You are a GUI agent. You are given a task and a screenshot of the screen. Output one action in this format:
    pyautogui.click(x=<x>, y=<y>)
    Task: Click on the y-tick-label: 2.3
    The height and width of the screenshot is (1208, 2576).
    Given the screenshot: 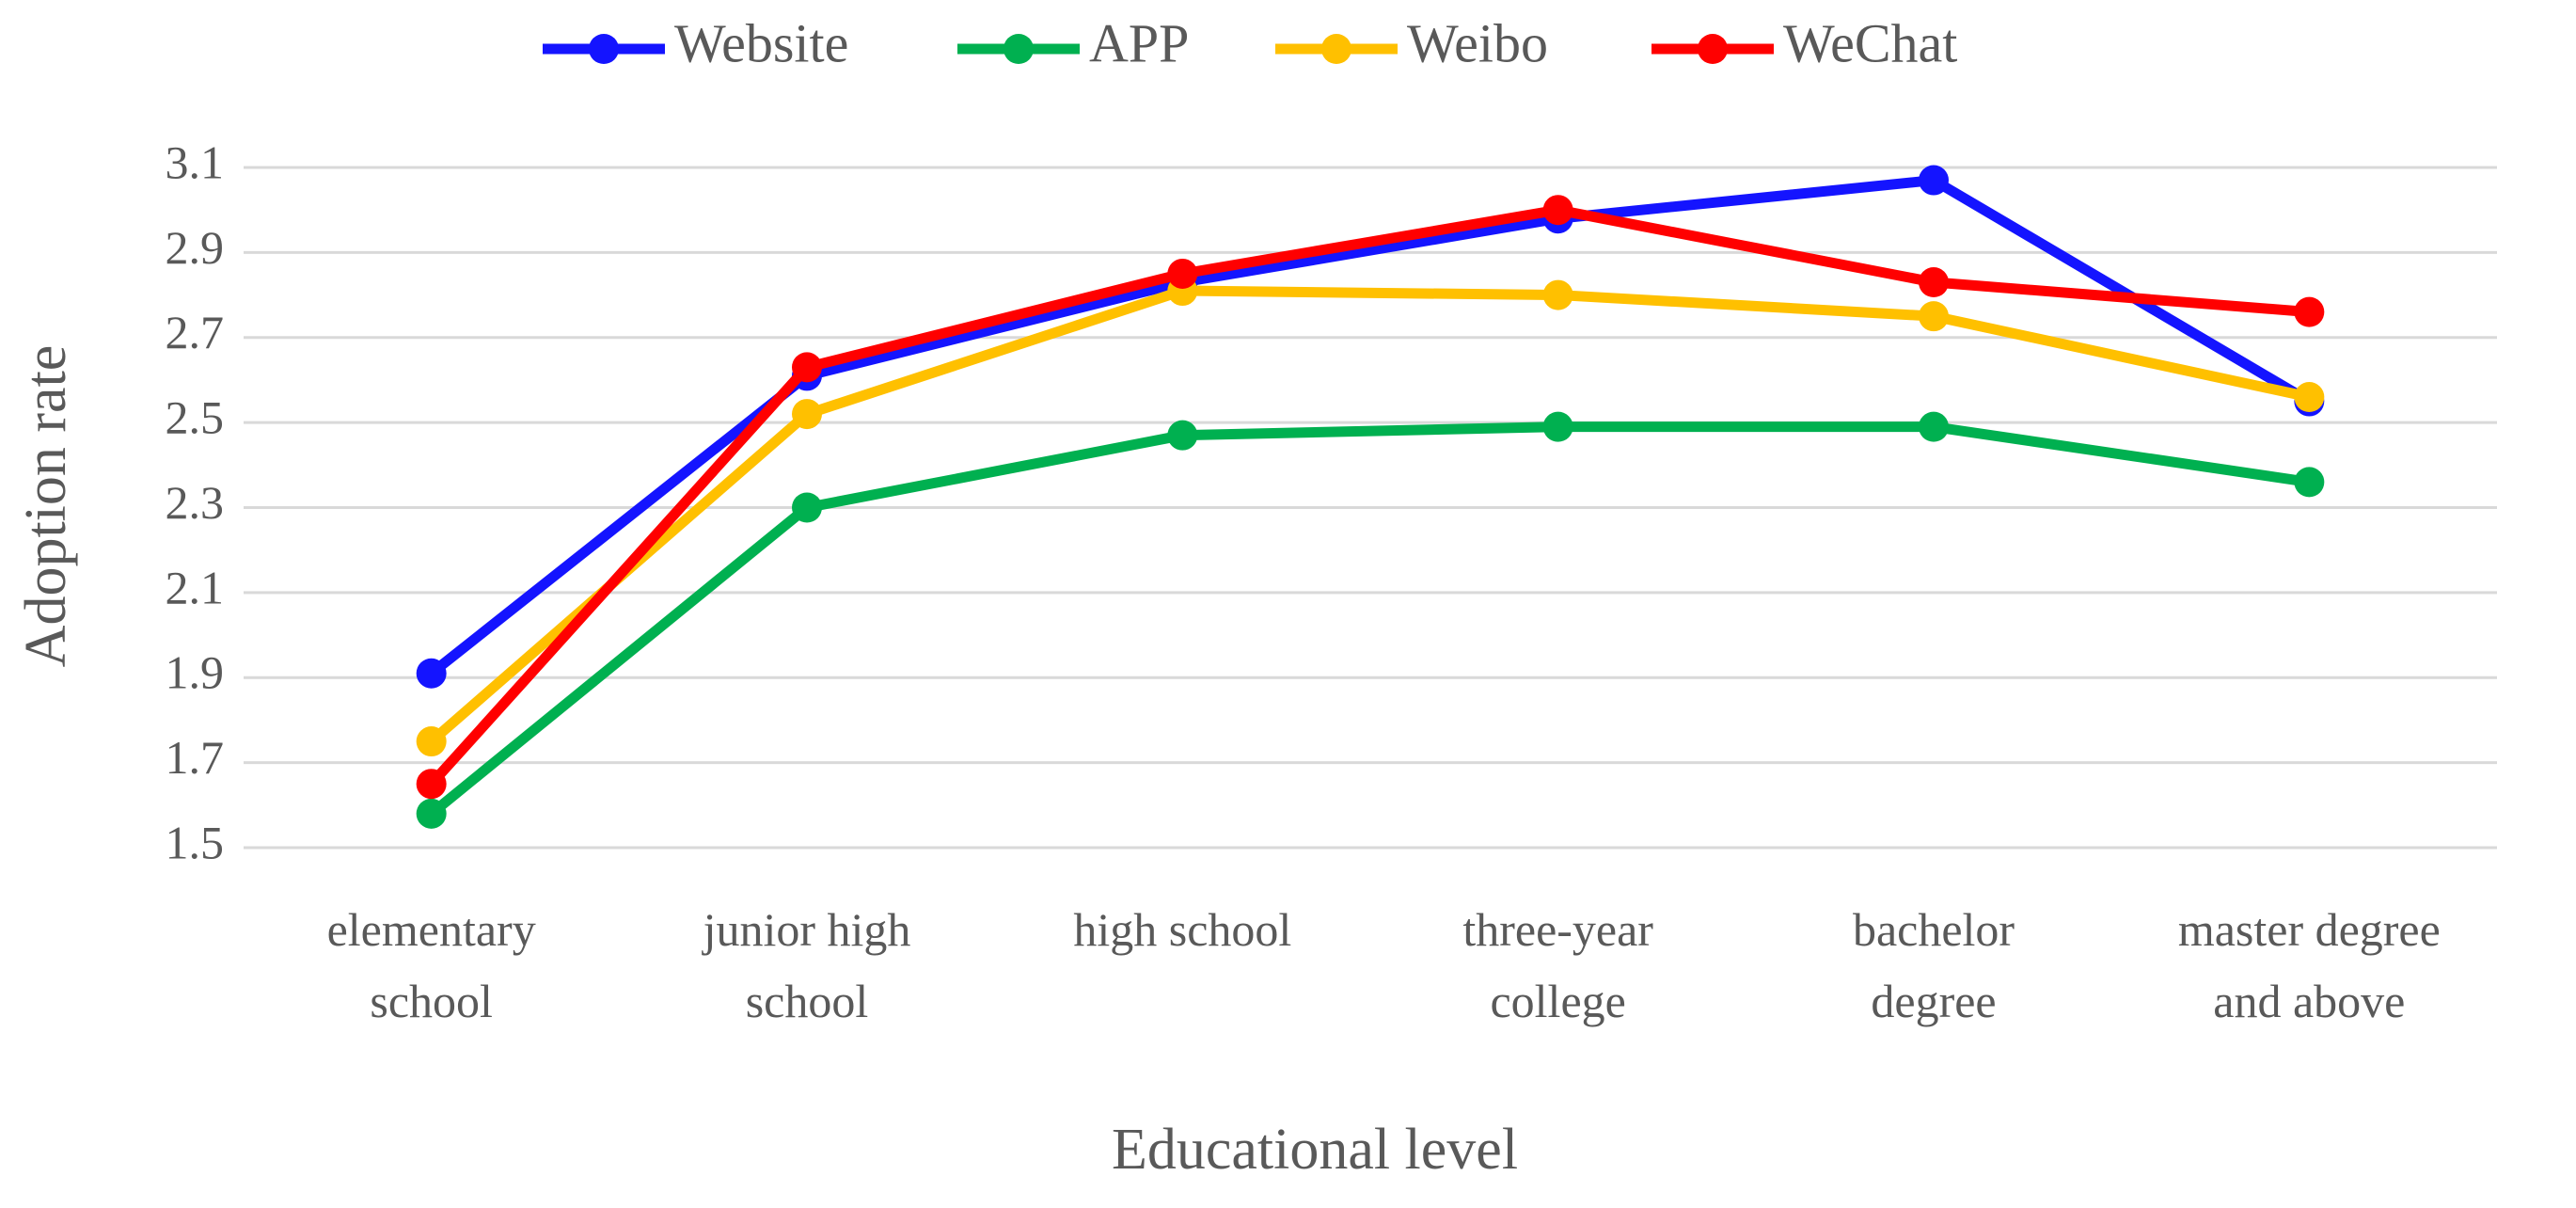 What is the action you would take?
    pyautogui.click(x=195, y=502)
    